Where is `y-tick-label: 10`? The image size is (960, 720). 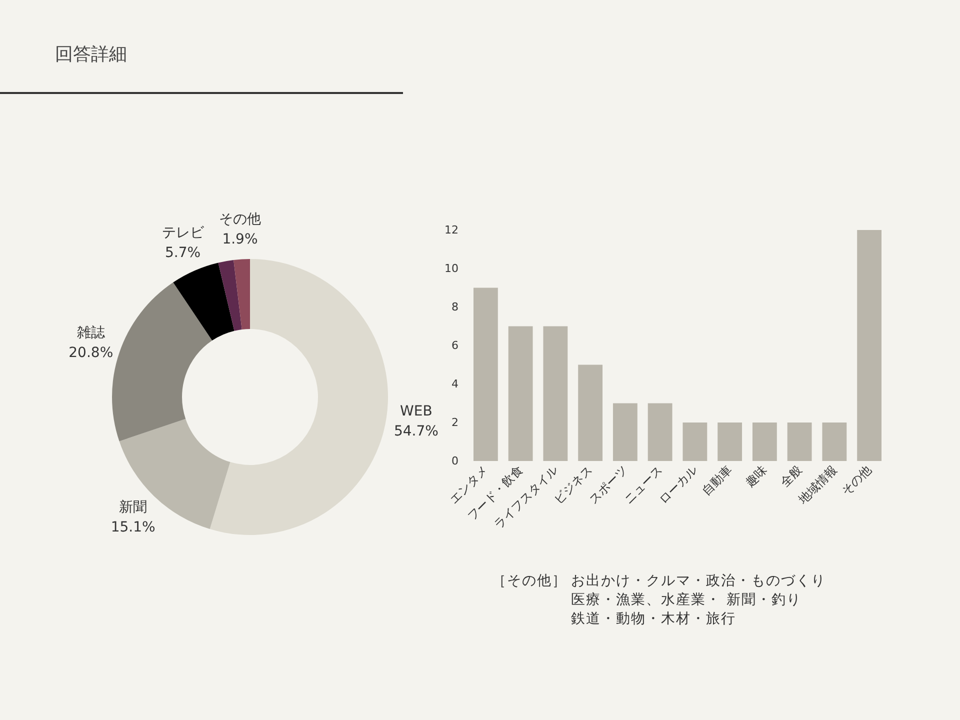 y-tick-label: 10 is located at coordinates (451, 268).